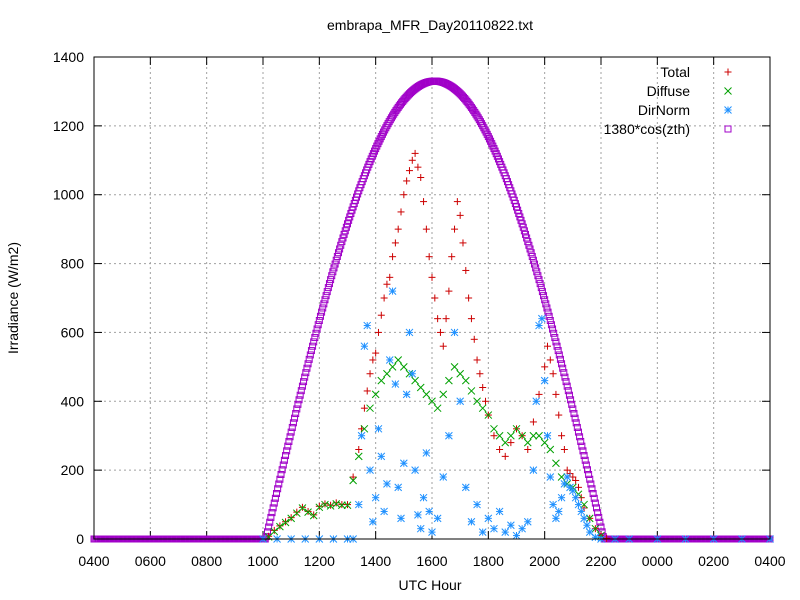 The width and height of the screenshot is (800, 600). Describe the element at coordinates (262, 561) in the screenshot. I see `x-tick-label: 1000` at that location.